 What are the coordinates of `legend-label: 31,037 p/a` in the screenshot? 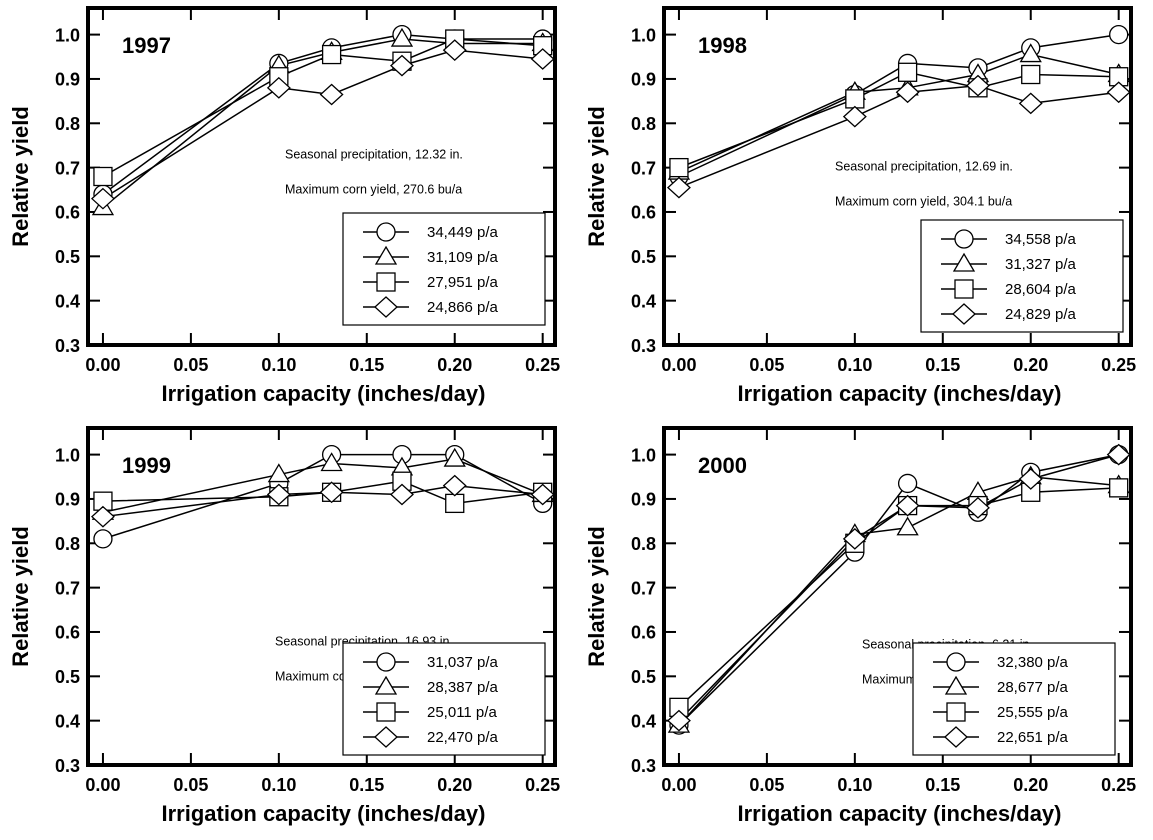 It's located at (463, 662).